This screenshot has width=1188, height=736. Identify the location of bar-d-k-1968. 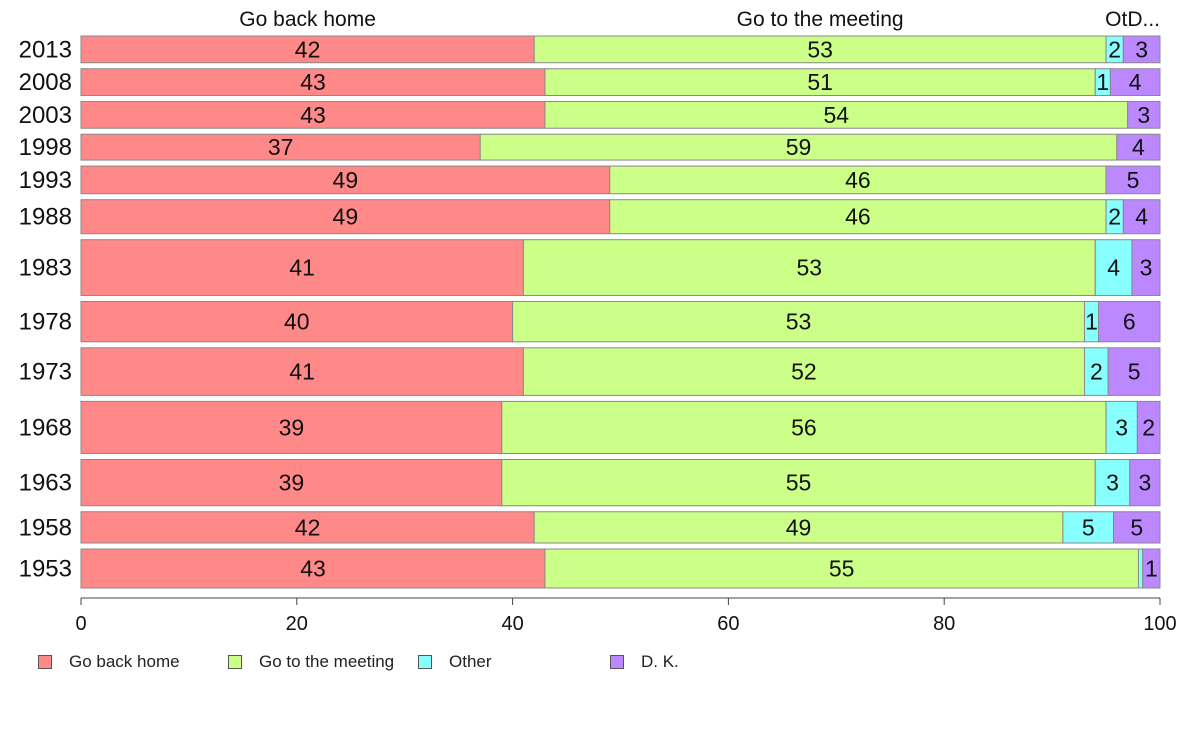
(1148, 427).